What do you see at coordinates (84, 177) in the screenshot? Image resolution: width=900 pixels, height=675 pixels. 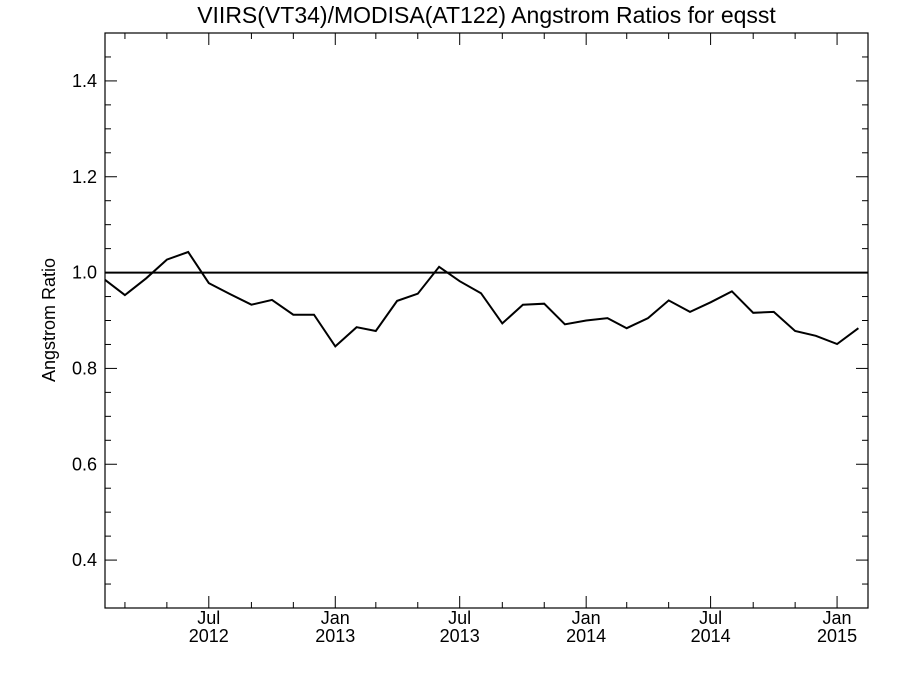 I see `y-tick-label: 1.2` at bounding box center [84, 177].